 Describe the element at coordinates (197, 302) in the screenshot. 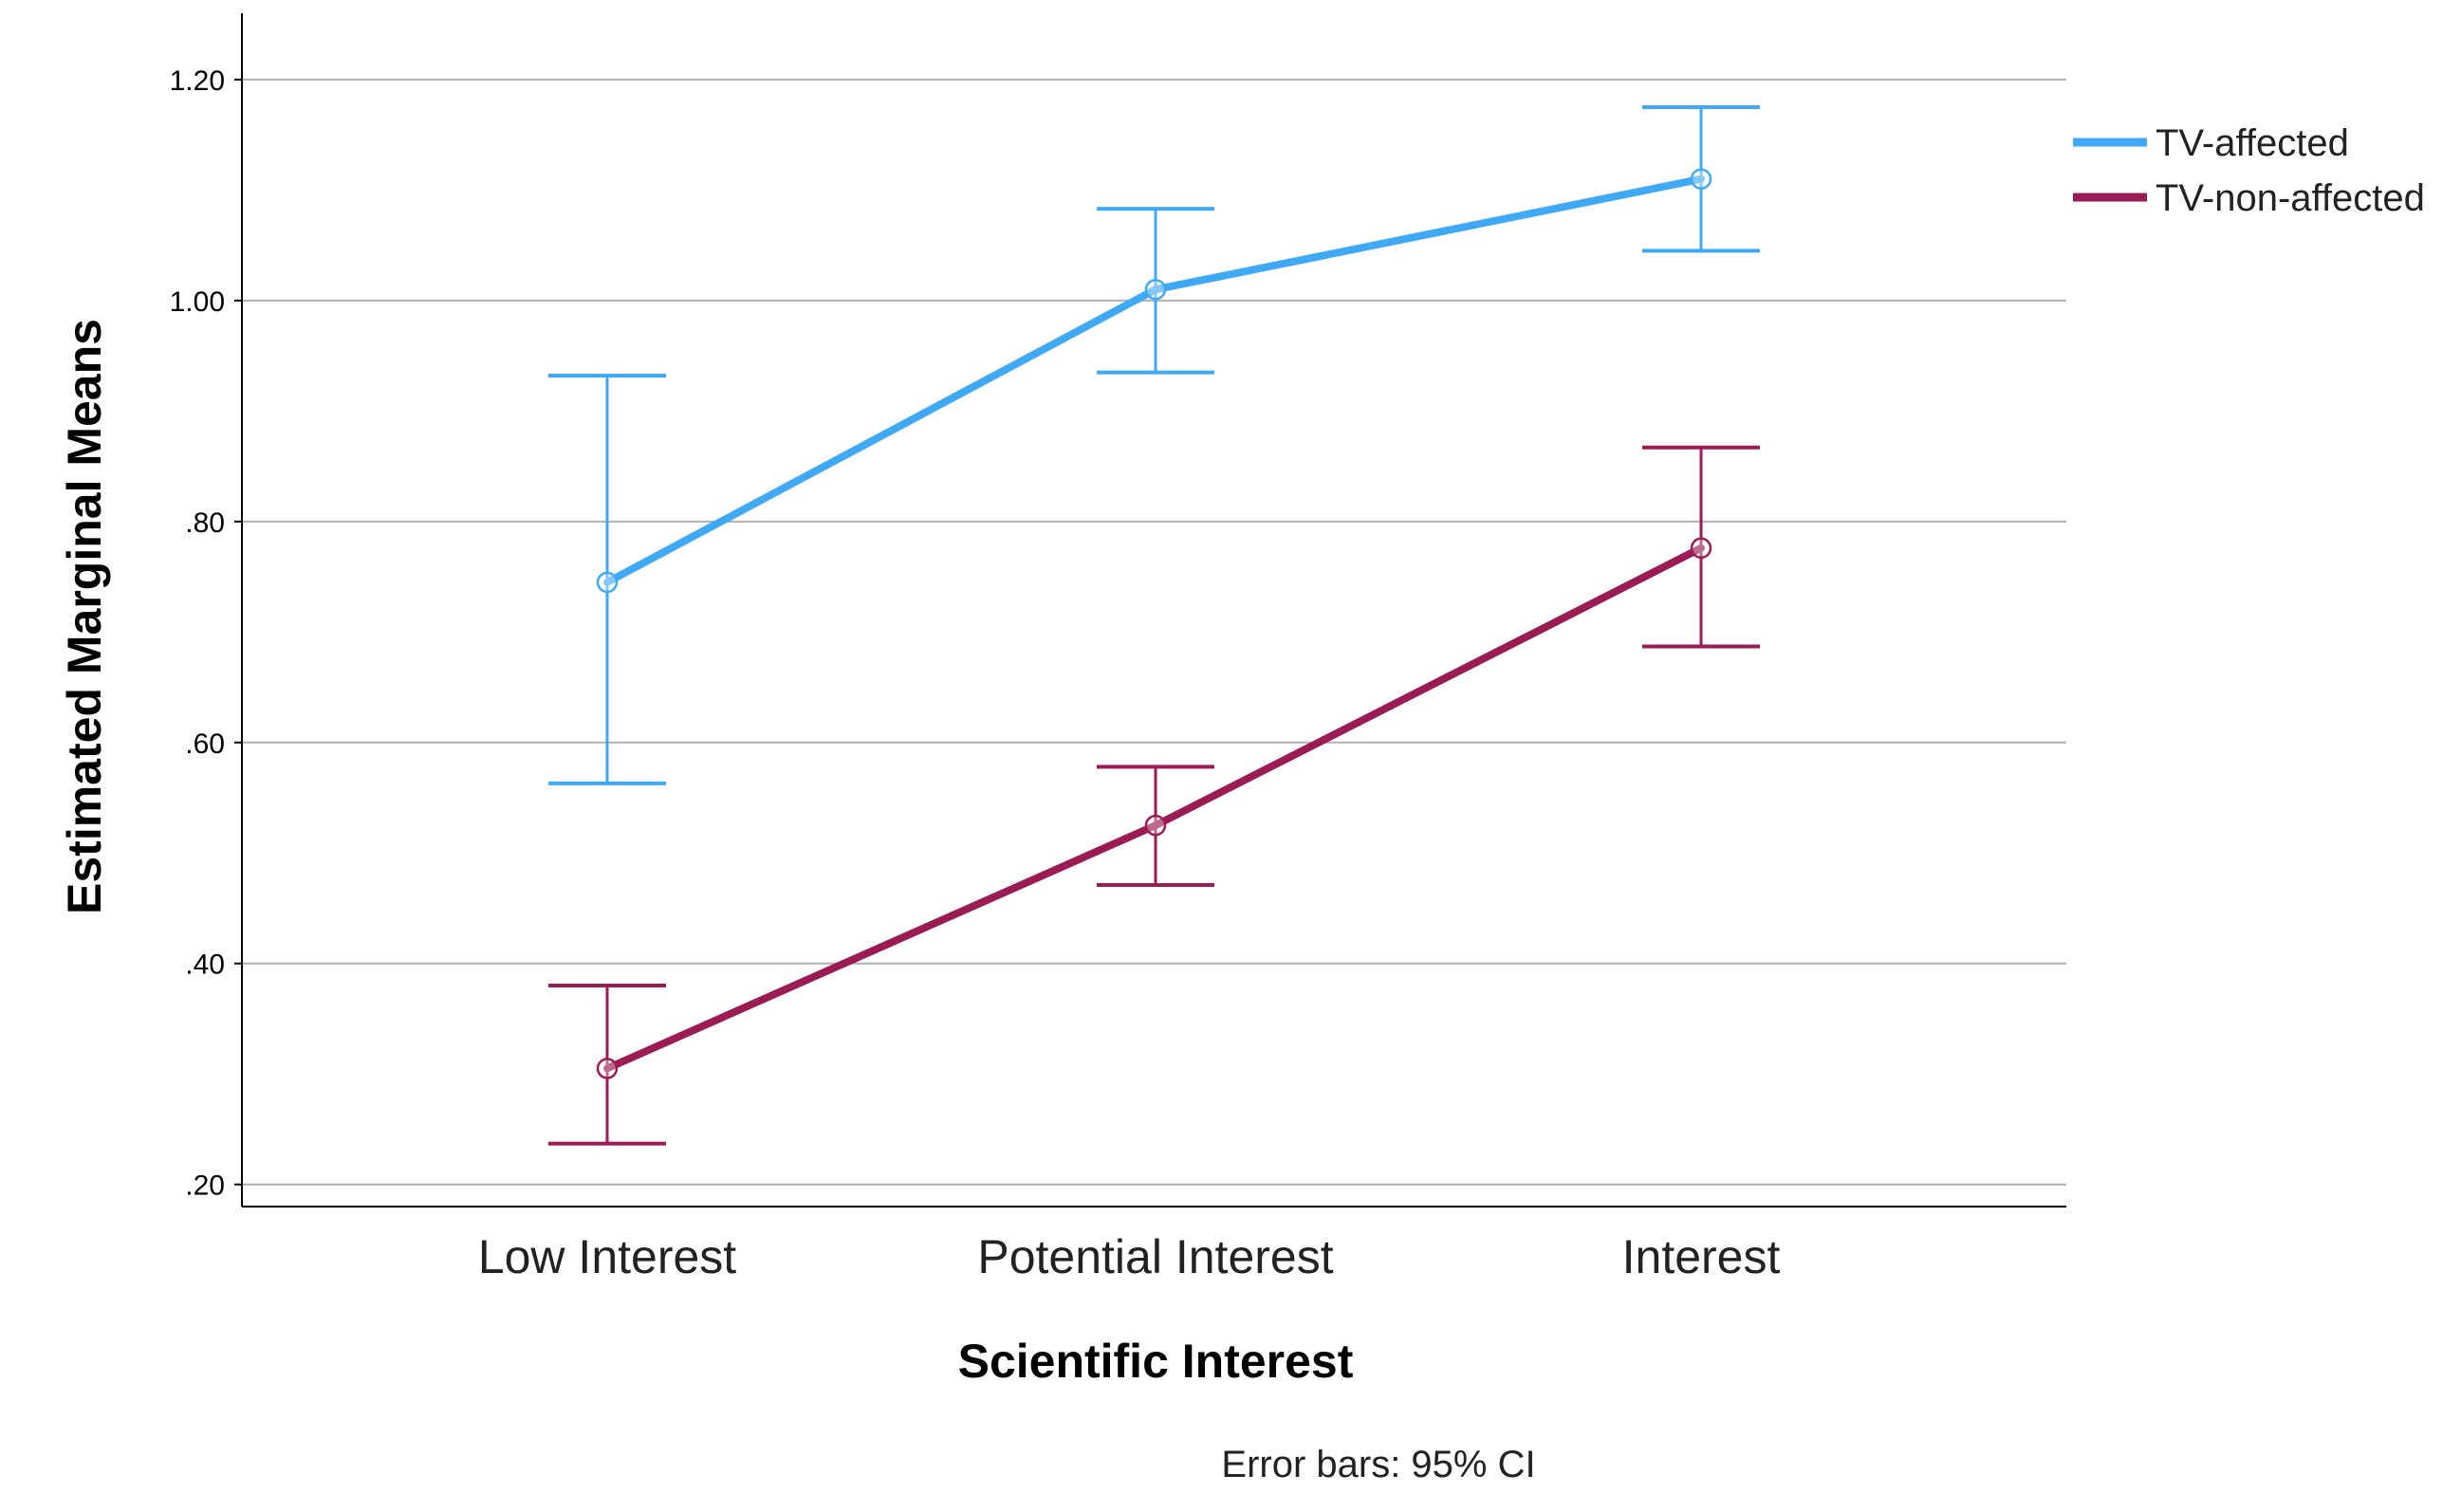

I see `y-tick-label: 1.00` at that location.